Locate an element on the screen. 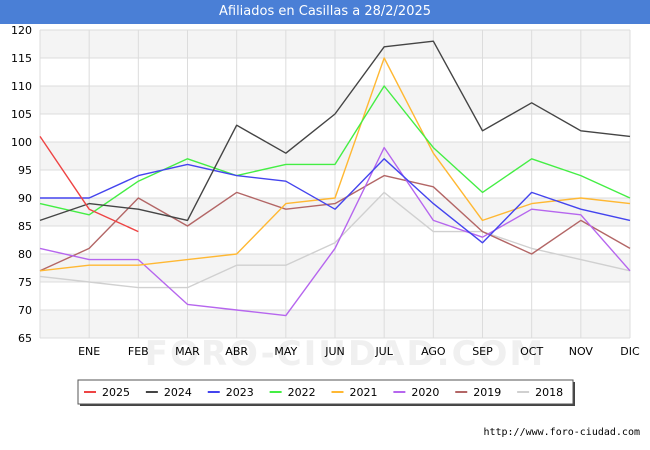 The height and width of the screenshot is (450, 650). legend-label-2019: 2019 is located at coordinates (487, 392).